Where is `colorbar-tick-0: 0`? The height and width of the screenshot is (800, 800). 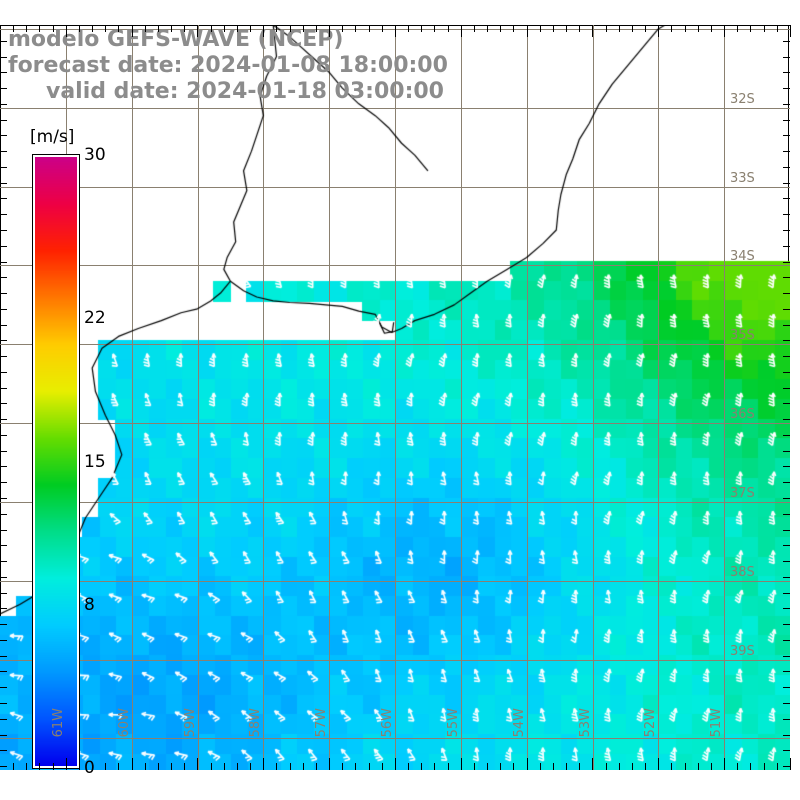 colorbar-tick-0: 0 is located at coordinates (89, 768).